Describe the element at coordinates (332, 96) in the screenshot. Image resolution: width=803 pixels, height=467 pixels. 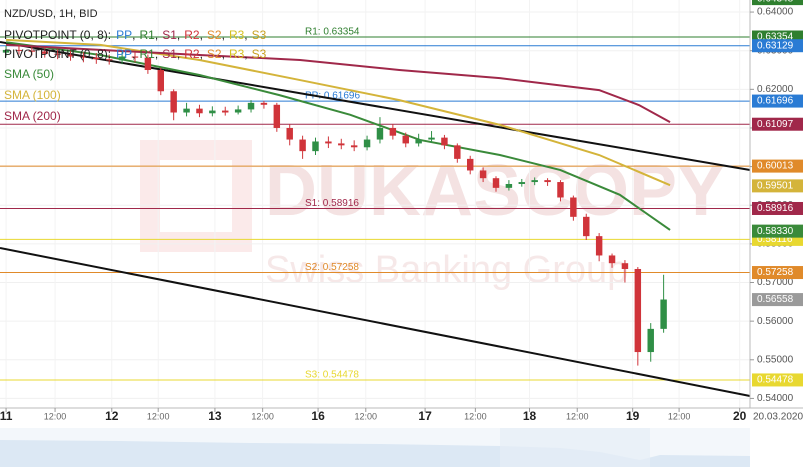
I see `pivot-label: PP: 0.61696` at that location.